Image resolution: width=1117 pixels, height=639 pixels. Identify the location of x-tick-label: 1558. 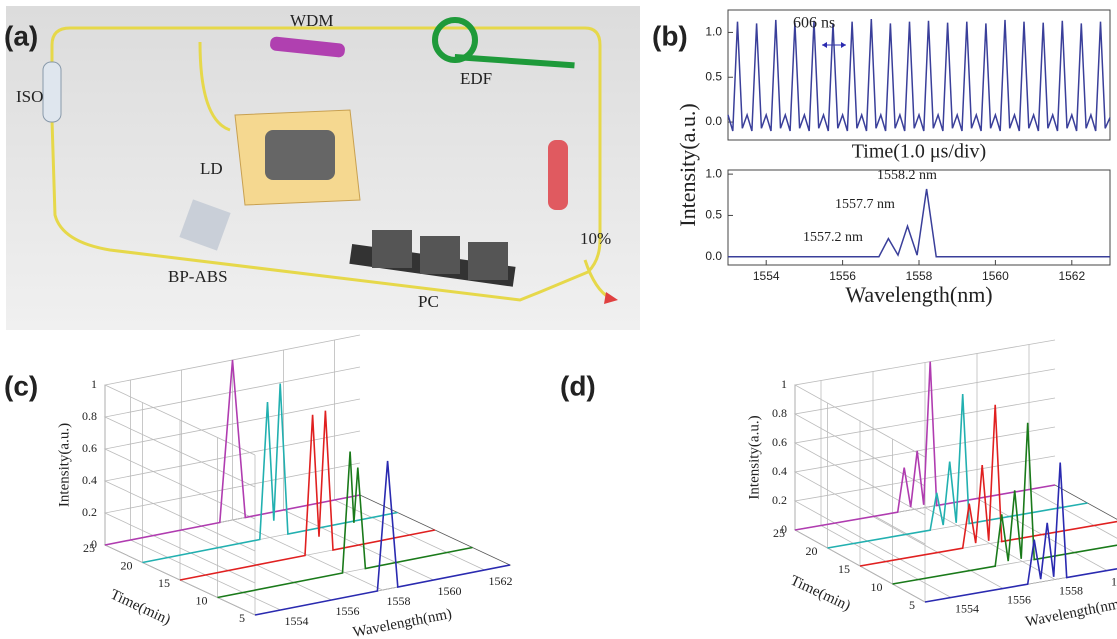
(919, 276).